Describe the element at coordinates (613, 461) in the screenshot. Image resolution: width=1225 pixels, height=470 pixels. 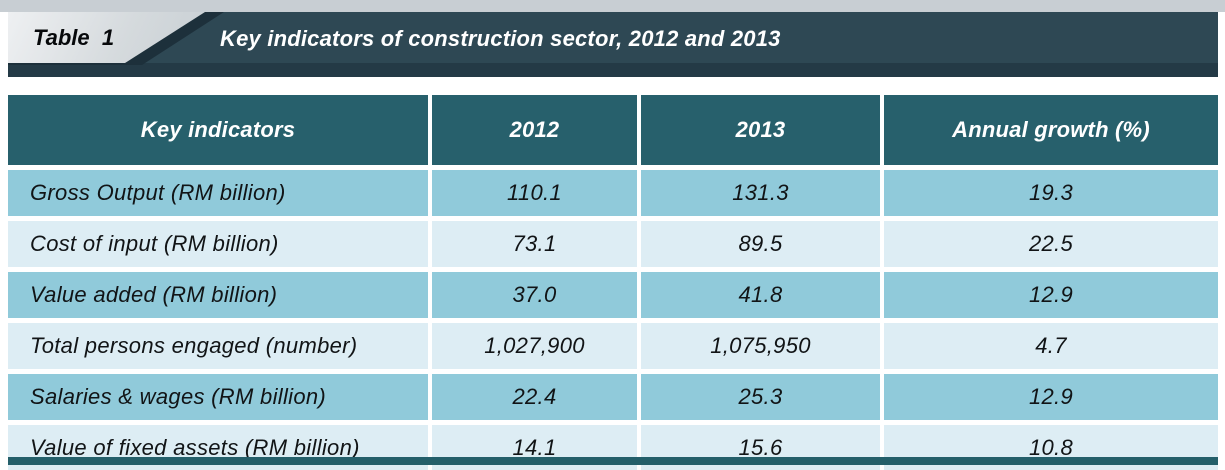
I see `table-bottom-border` at that location.